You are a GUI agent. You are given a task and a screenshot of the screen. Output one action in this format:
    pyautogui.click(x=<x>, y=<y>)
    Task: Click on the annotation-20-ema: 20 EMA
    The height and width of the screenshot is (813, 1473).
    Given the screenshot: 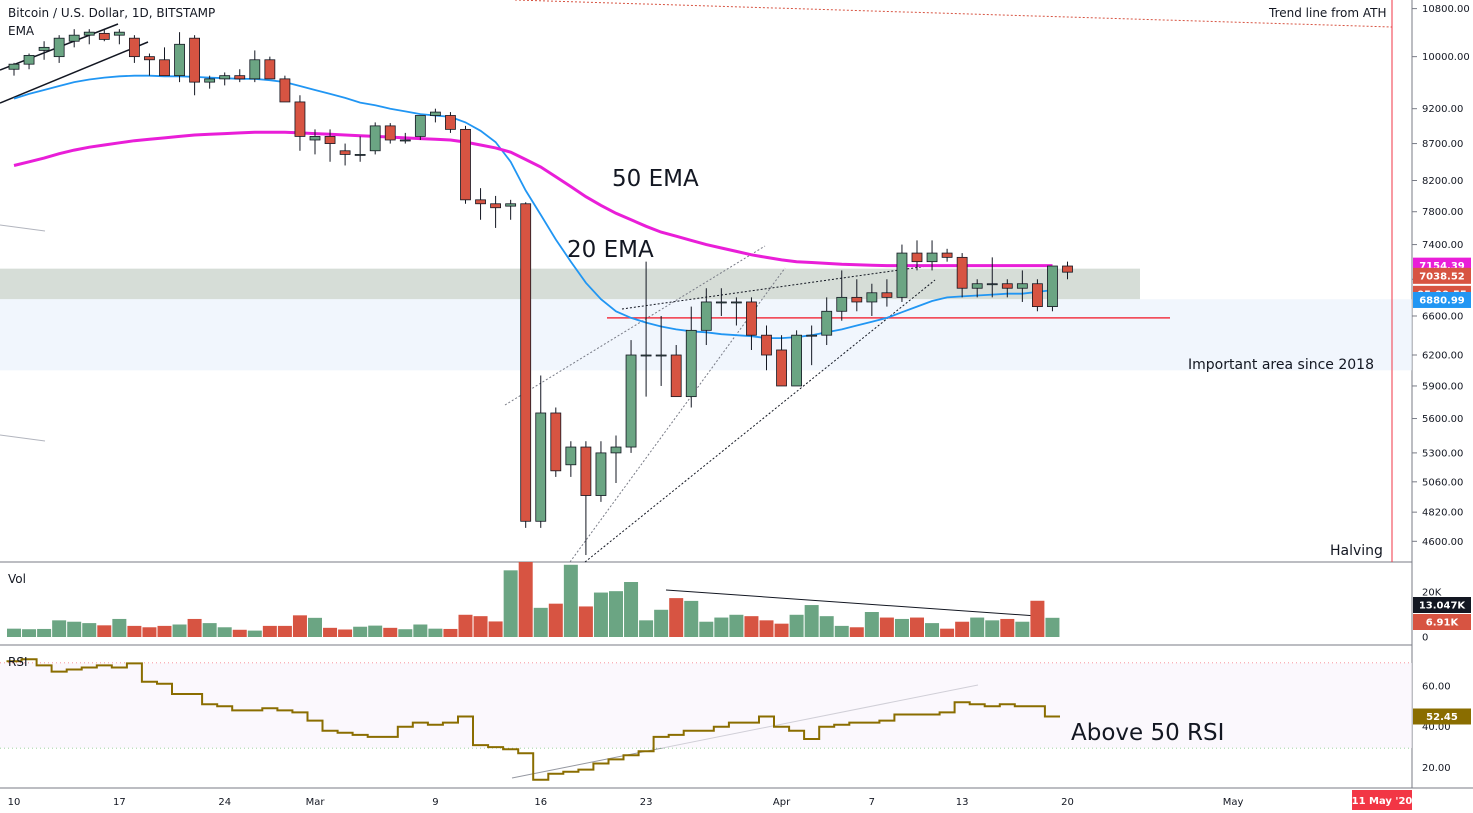 What is the action you would take?
    pyautogui.click(x=610, y=250)
    